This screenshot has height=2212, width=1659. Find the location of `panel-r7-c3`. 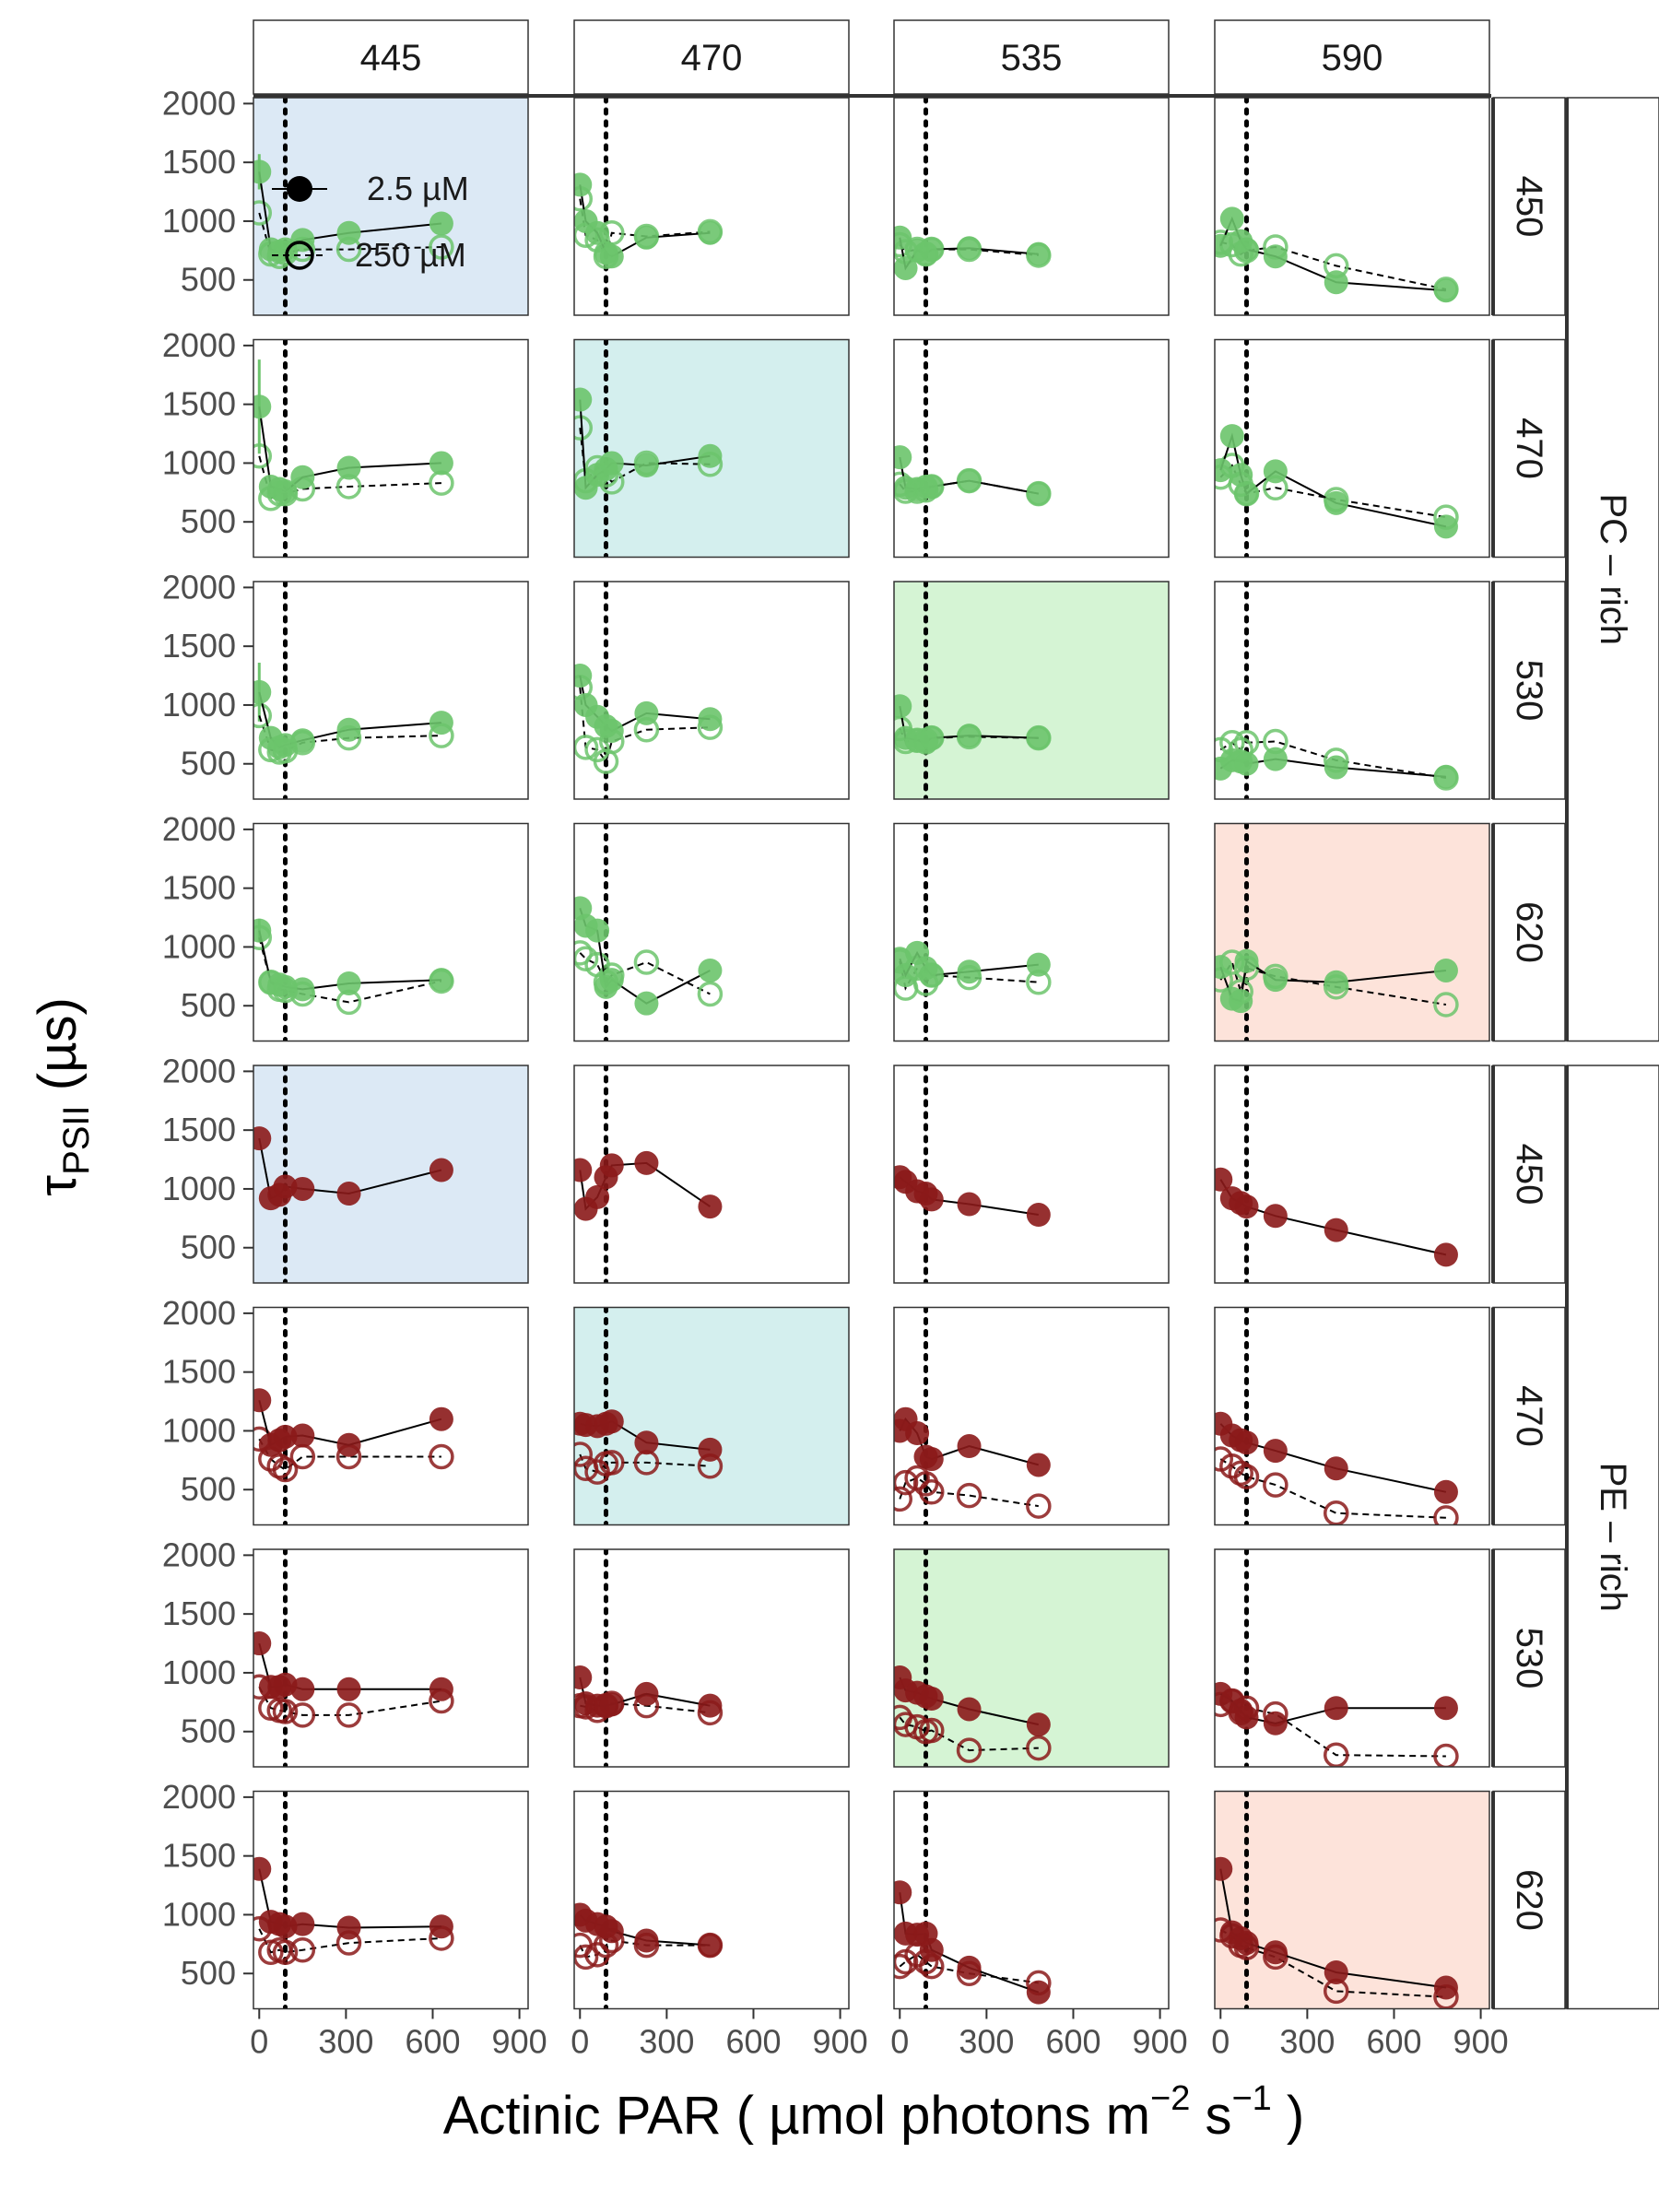

panel-r7-c3 is located at coordinates (1352, 1900).